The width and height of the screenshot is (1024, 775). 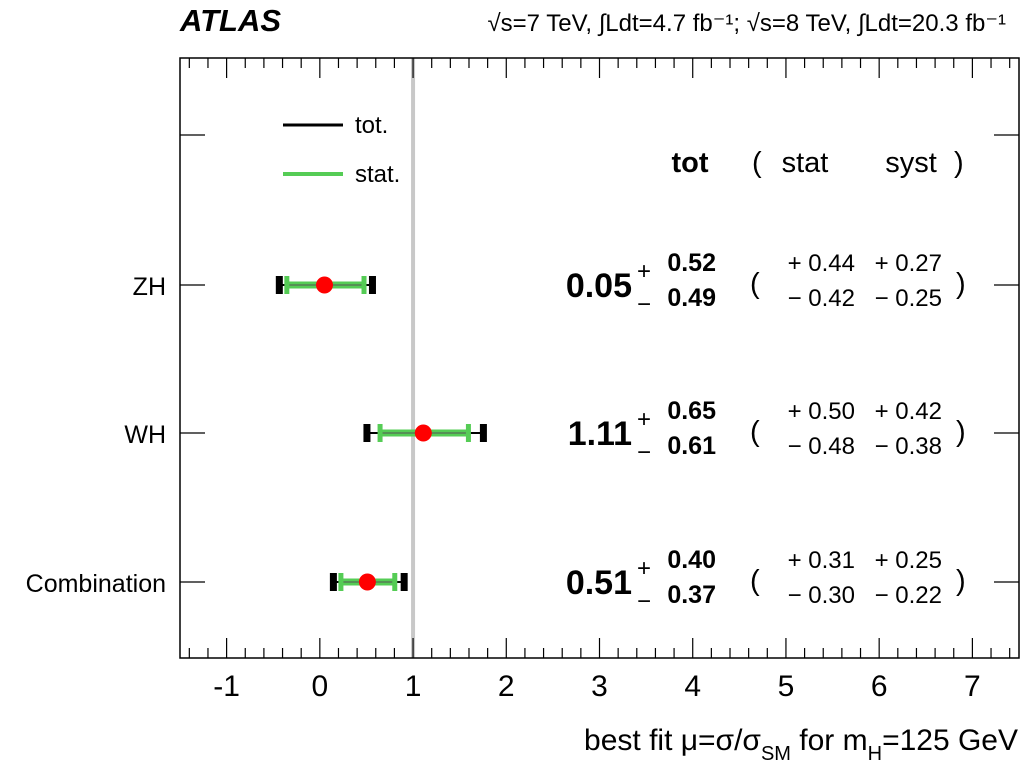 What do you see at coordinates (757, 163) in the screenshot?
I see `header-open-paren: (` at bounding box center [757, 163].